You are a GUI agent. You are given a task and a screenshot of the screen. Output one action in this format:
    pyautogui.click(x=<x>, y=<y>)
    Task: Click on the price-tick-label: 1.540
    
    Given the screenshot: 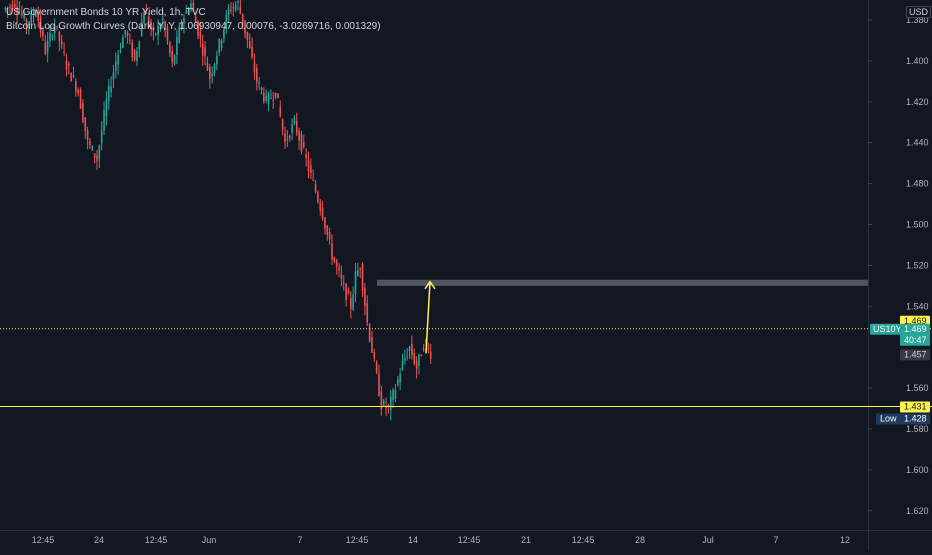 What is the action you would take?
    pyautogui.click(x=917, y=306)
    